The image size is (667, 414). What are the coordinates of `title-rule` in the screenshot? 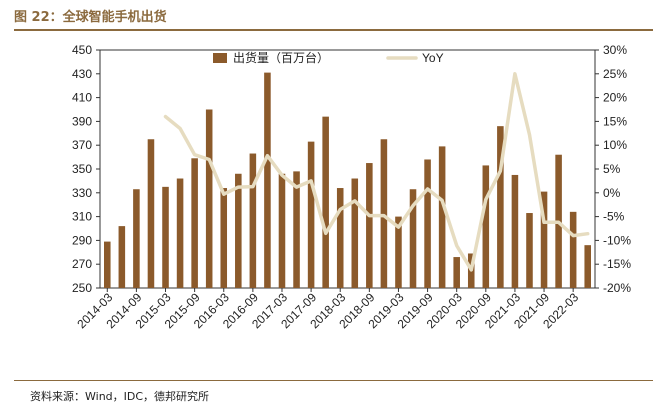 It's located at (333, 30).